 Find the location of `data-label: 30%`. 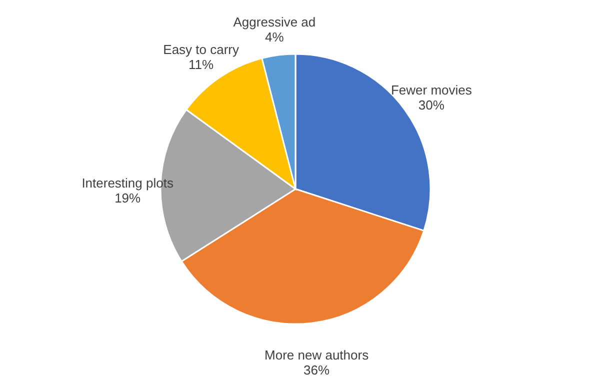

data-label: 30% is located at coordinates (431, 104).